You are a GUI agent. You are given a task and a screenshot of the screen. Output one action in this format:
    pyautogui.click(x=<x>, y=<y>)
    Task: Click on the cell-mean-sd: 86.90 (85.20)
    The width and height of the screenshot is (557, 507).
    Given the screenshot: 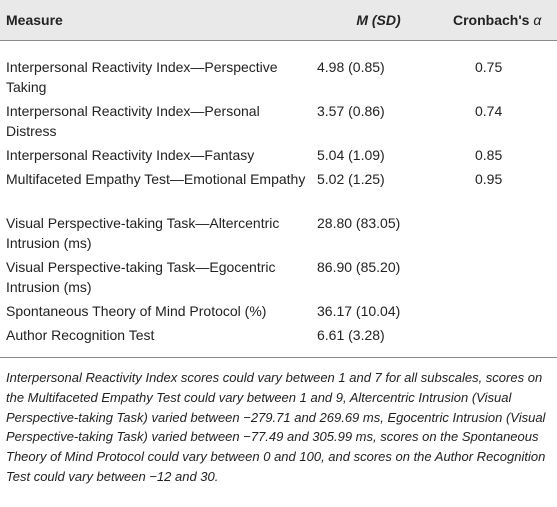 What is the action you would take?
    pyautogui.click(x=359, y=267)
    